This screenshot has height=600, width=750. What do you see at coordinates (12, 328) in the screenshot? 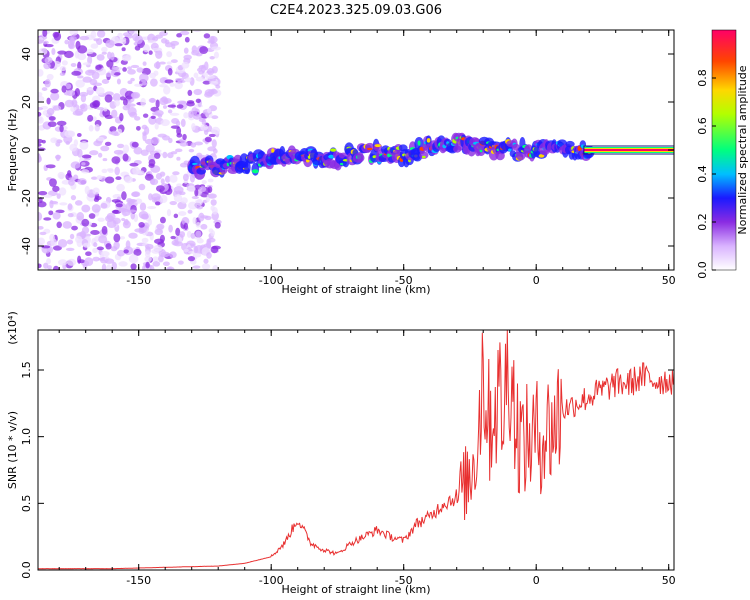
I see `snr-y-multiplier: (x10⁴)` at bounding box center [12, 328].